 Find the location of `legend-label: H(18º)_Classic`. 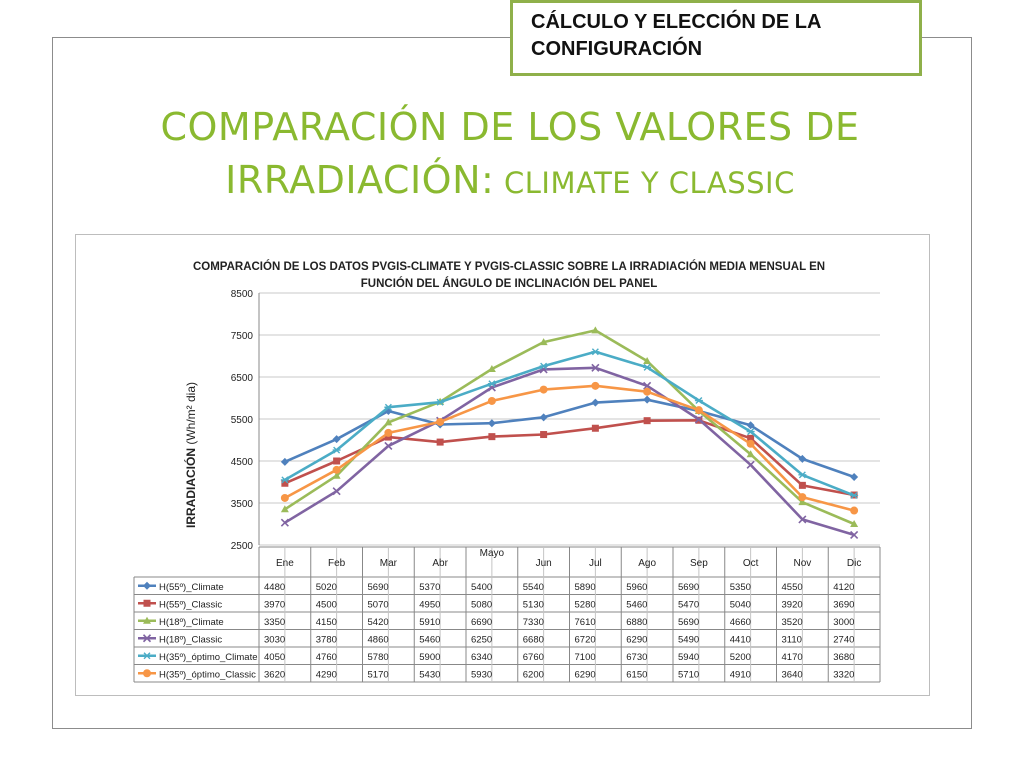

legend-label: H(18º)_Classic is located at coordinates (190, 639).